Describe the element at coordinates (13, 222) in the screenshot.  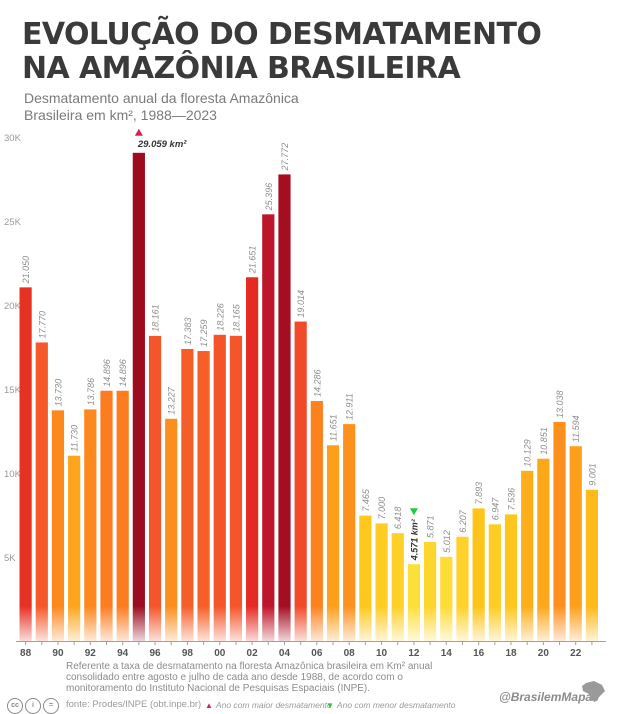
I see `y-tick-label: 25K` at that location.